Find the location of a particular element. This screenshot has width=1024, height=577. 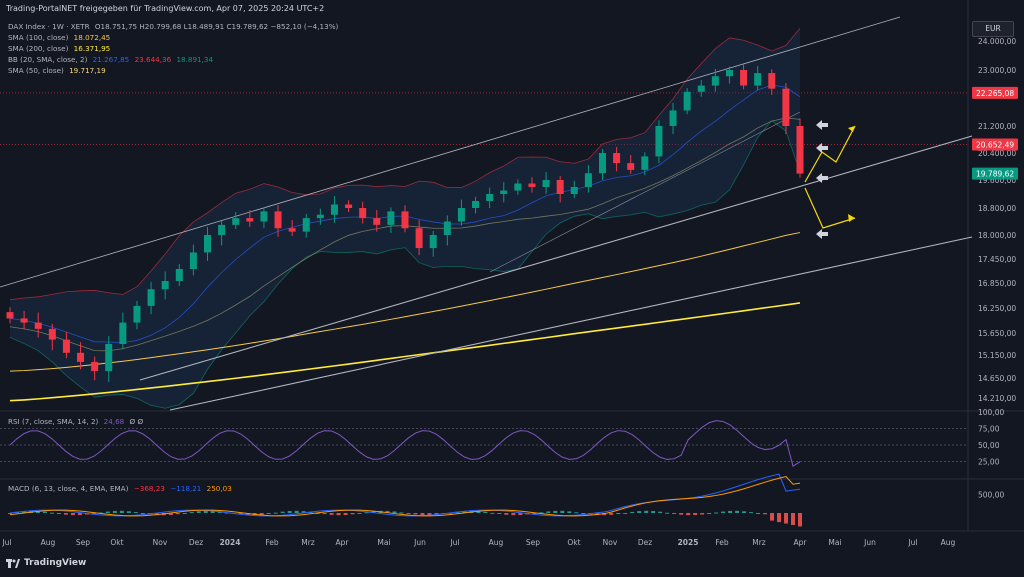

tradingview-logo: TradingView is located at coordinates (46, 563).